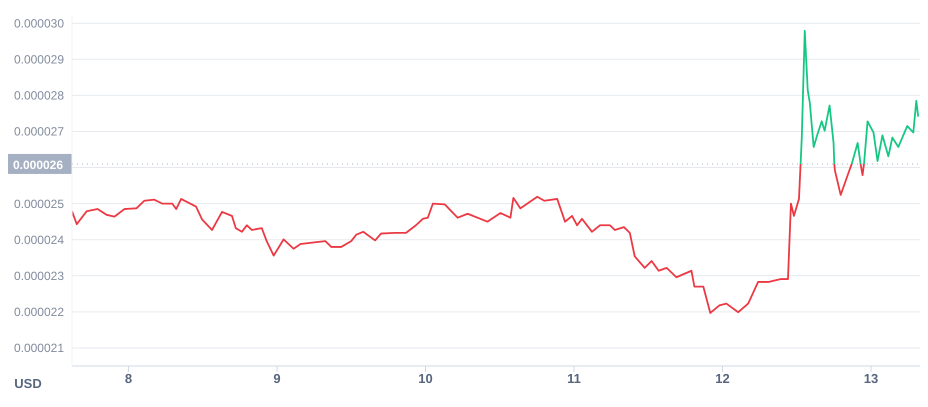  What do you see at coordinates (39, 348) in the screenshot?
I see `y-tick-label: 0.000021` at bounding box center [39, 348].